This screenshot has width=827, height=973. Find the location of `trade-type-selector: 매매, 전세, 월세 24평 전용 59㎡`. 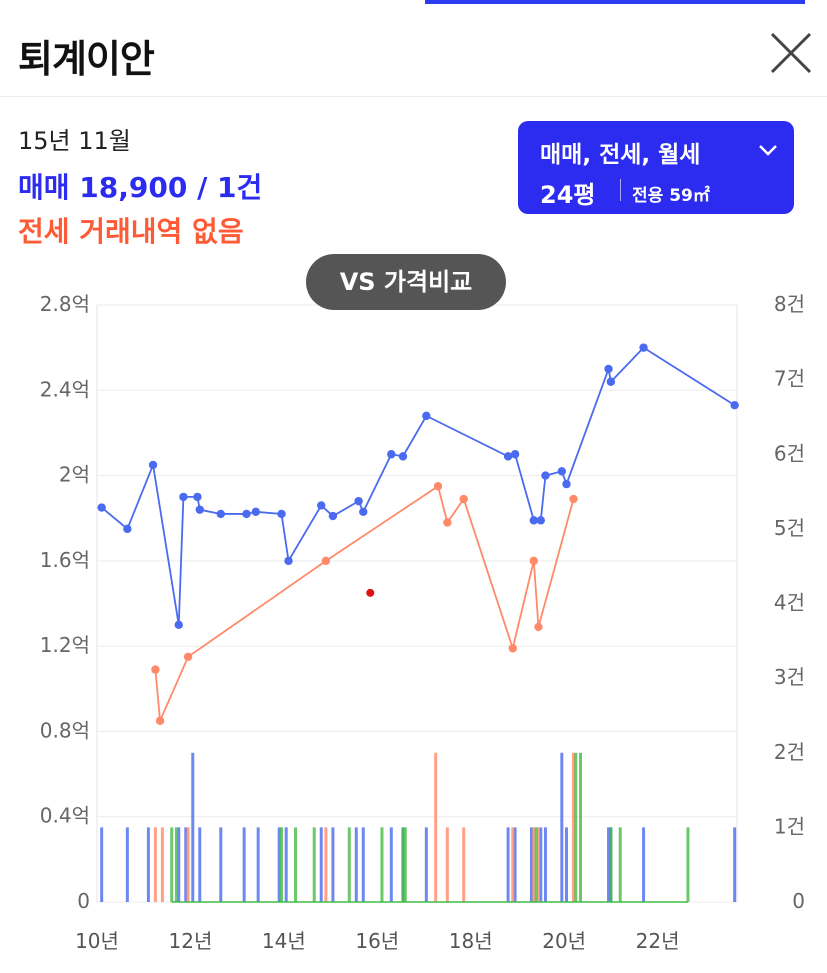

trade-type-selector: 매매, 전세, 월세 24평 전용 59㎡ is located at coordinates (656, 167).